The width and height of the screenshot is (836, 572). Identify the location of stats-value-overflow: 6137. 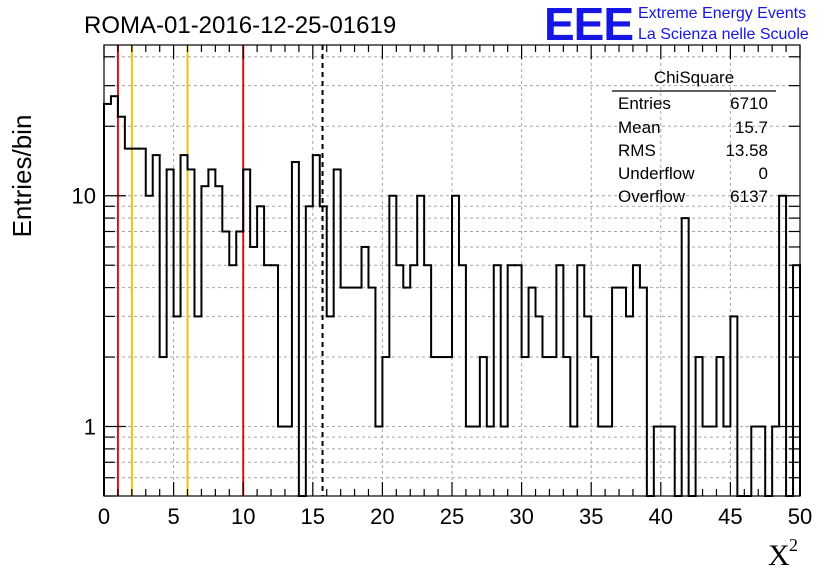
(749, 196).